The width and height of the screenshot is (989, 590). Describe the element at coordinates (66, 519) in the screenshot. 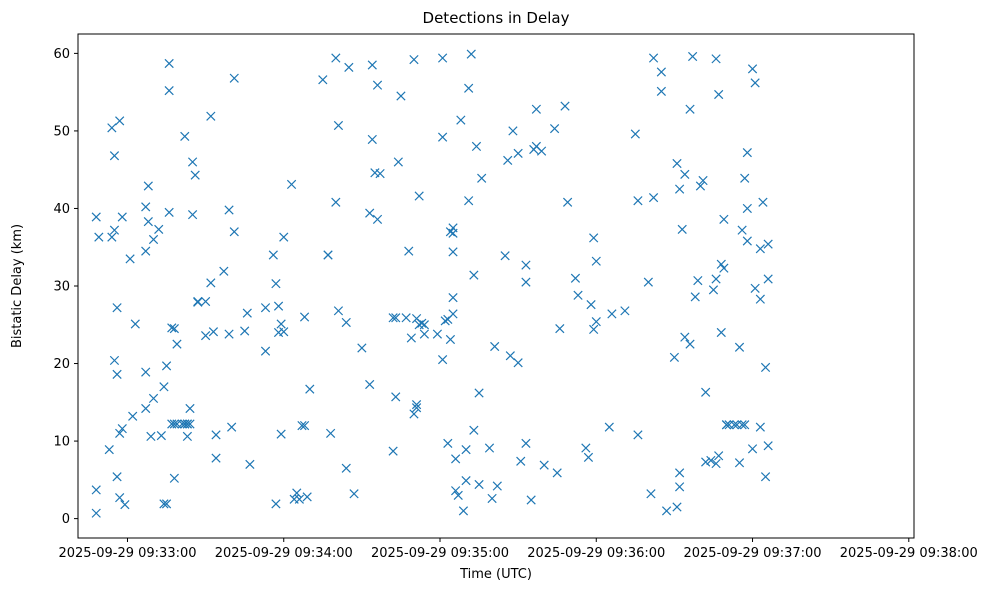

I see `y-tick-label: 0` at that location.